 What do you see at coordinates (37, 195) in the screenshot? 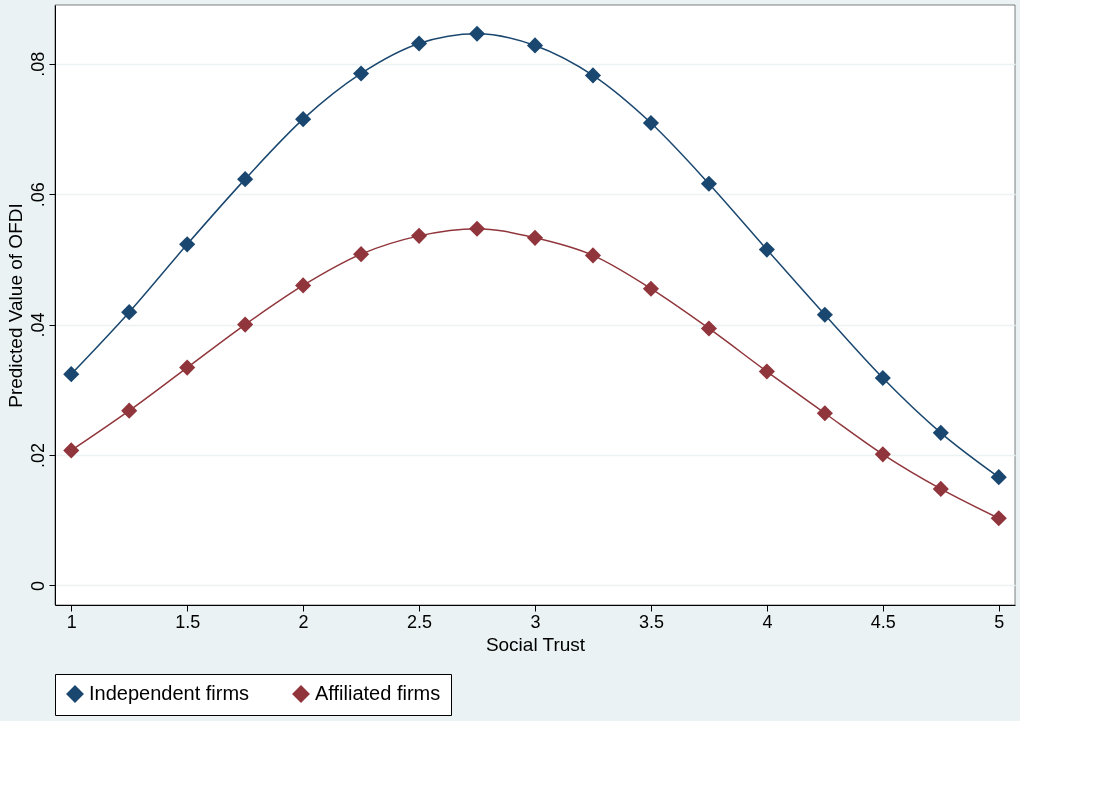
I see `y-tick-label: .06` at bounding box center [37, 195].